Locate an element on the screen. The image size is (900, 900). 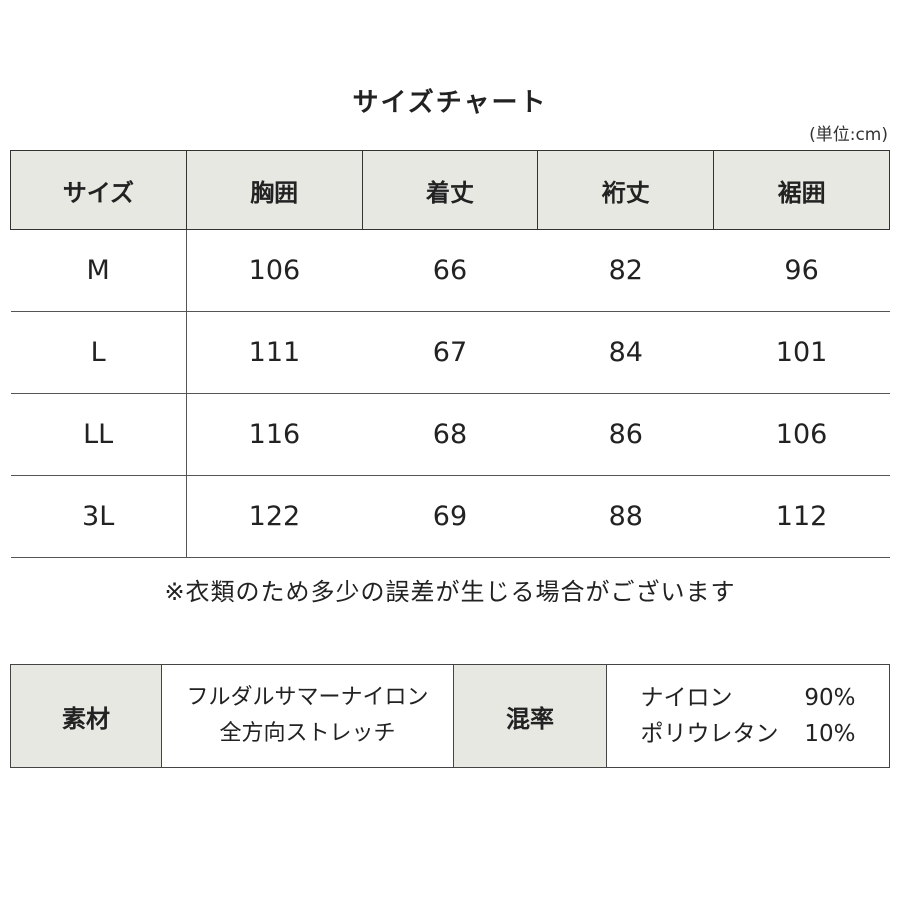
table-row: 3L 122 69 88 112 is located at coordinates (450, 516).